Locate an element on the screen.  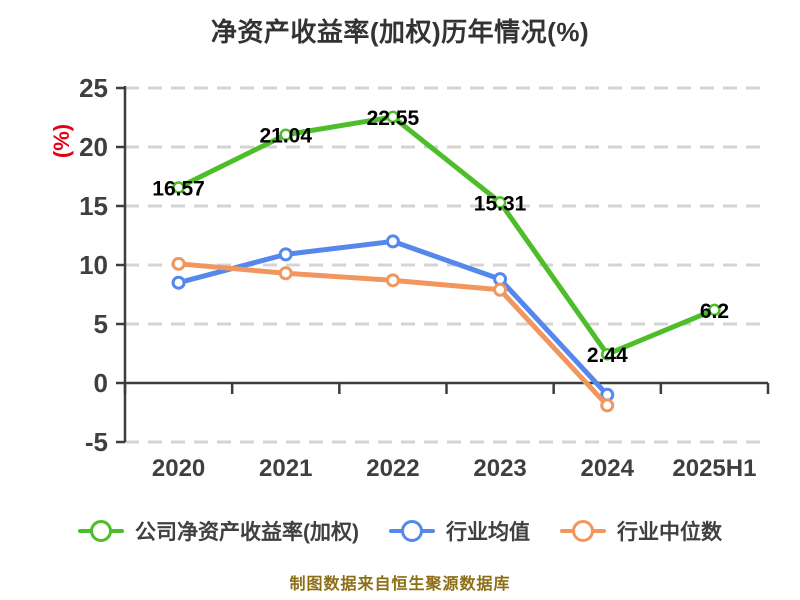
x-tick-label: 2023 is located at coordinates (499, 468).